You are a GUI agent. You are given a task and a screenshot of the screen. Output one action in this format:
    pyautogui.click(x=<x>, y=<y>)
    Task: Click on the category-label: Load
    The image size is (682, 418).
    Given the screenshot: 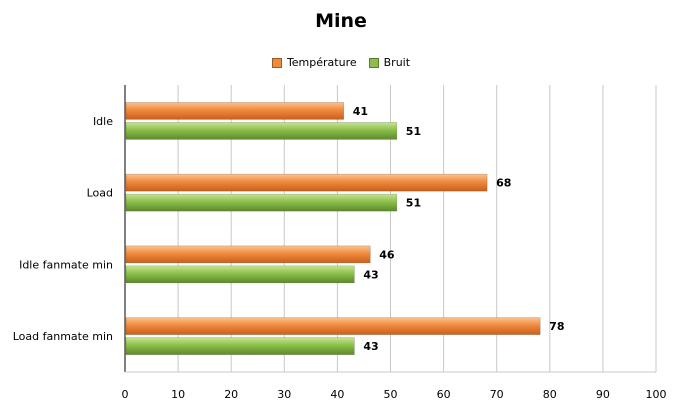 What is the action you would take?
    pyautogui.click(x=100, y=193)
    